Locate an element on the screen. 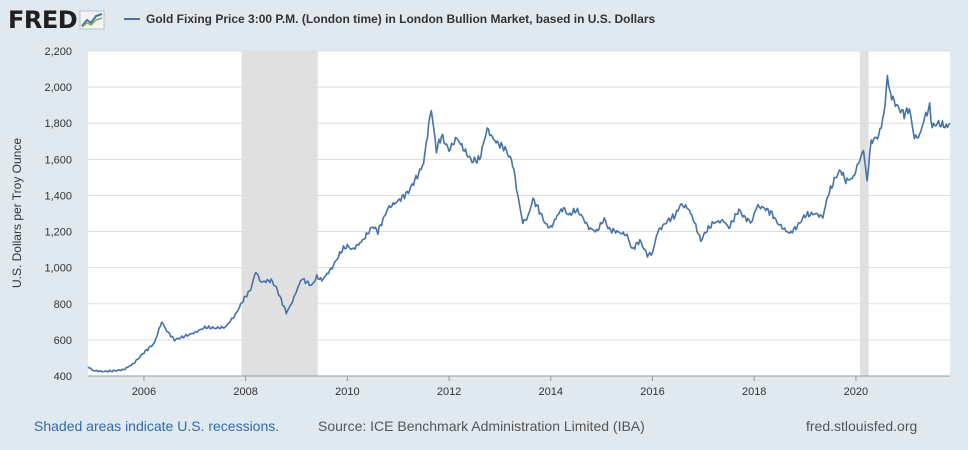  legend-swatch is located at coordinates (132, 19).